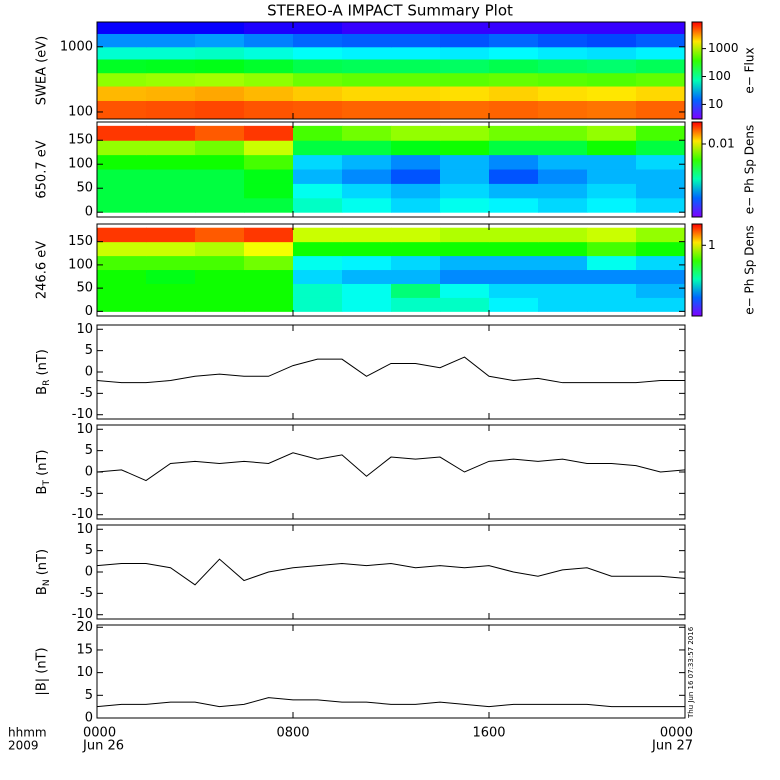  I want to click on x-date-label: Jun 26, so click(103, 746).